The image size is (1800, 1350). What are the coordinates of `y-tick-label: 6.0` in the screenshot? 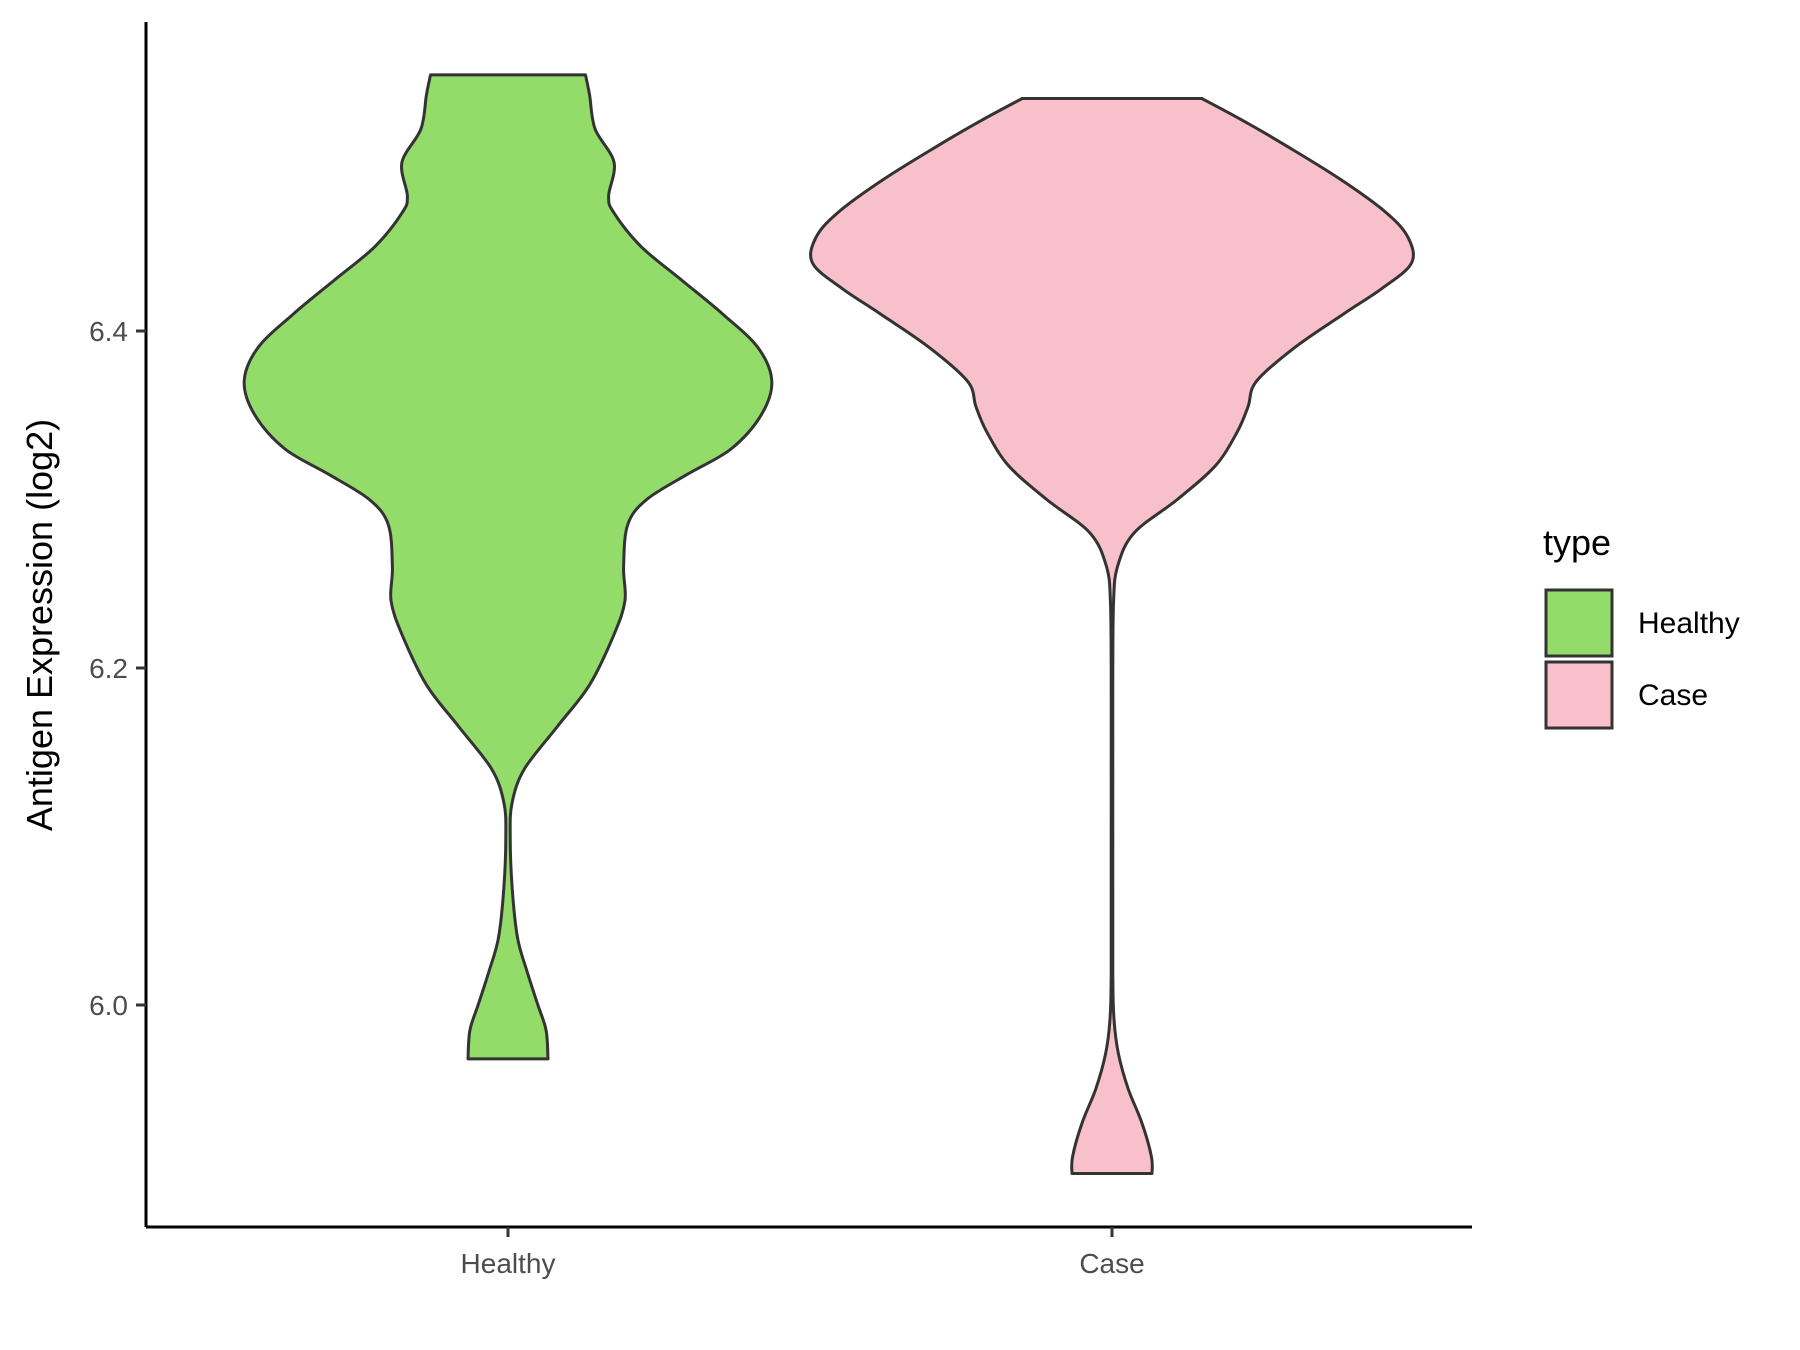 It's located at (108, 1005).